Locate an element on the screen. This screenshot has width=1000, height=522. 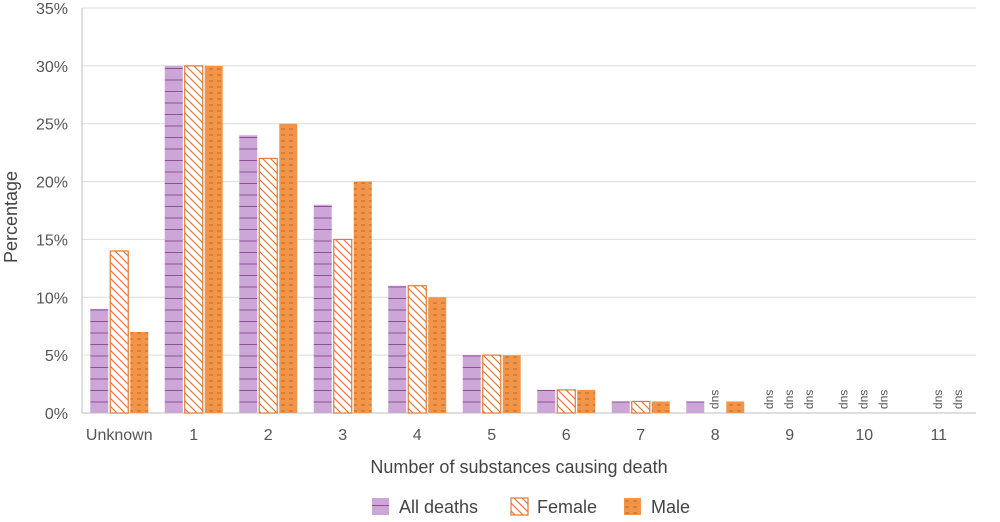
y-tick-label: 25% is located at coordinates (52, 125).